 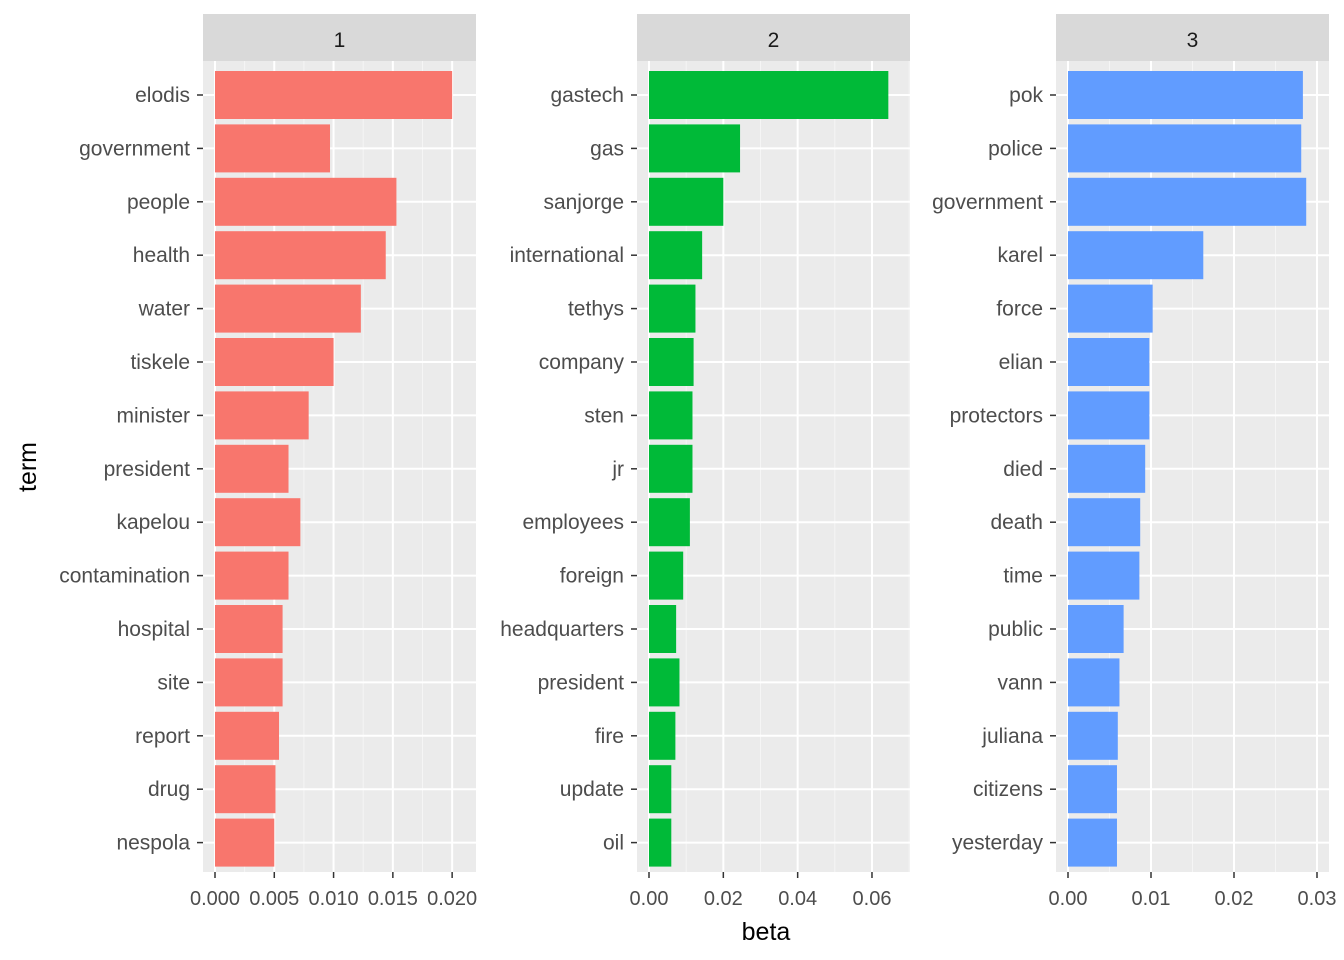 I want to click on y-tick-label: foreign, so click(x=592, y=576).